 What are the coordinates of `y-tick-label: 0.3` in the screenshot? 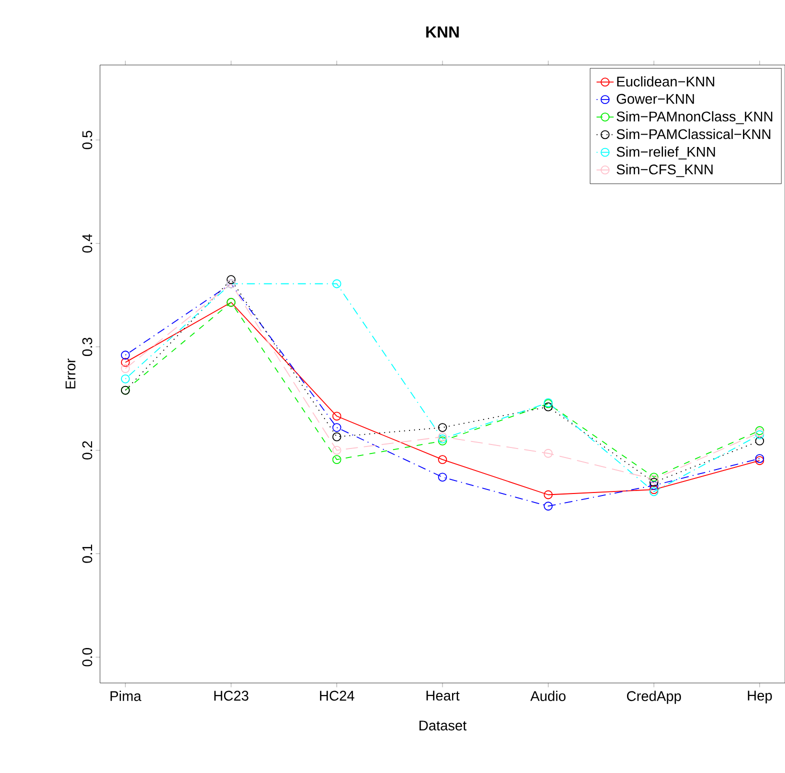 It's located at (87, 347).